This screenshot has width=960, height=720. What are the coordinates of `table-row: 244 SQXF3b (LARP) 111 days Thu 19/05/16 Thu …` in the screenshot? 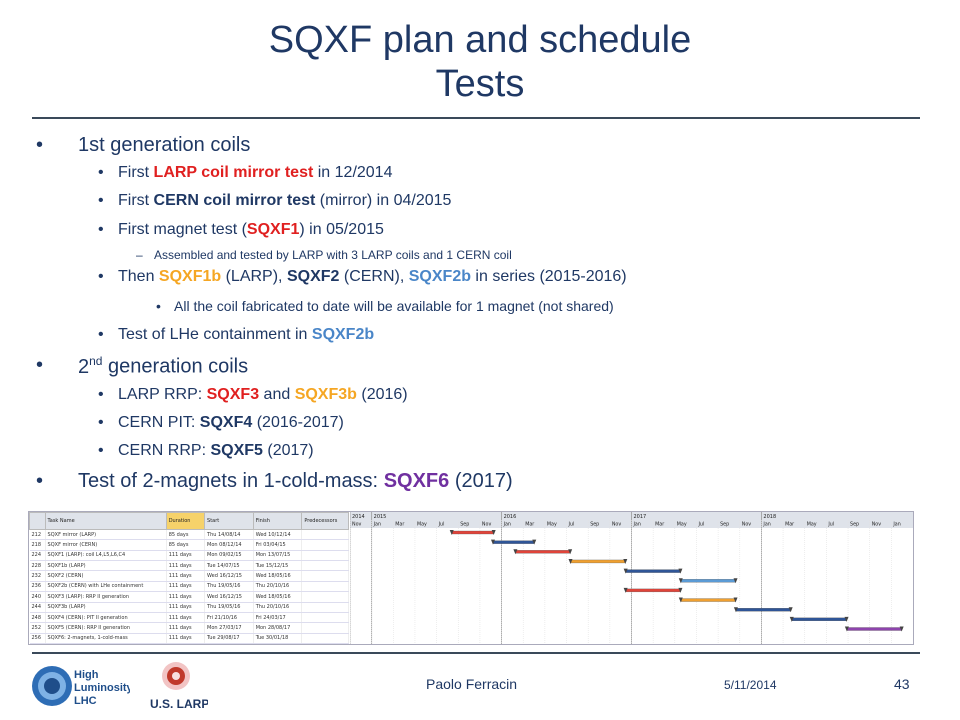 It's located at (189, 607).